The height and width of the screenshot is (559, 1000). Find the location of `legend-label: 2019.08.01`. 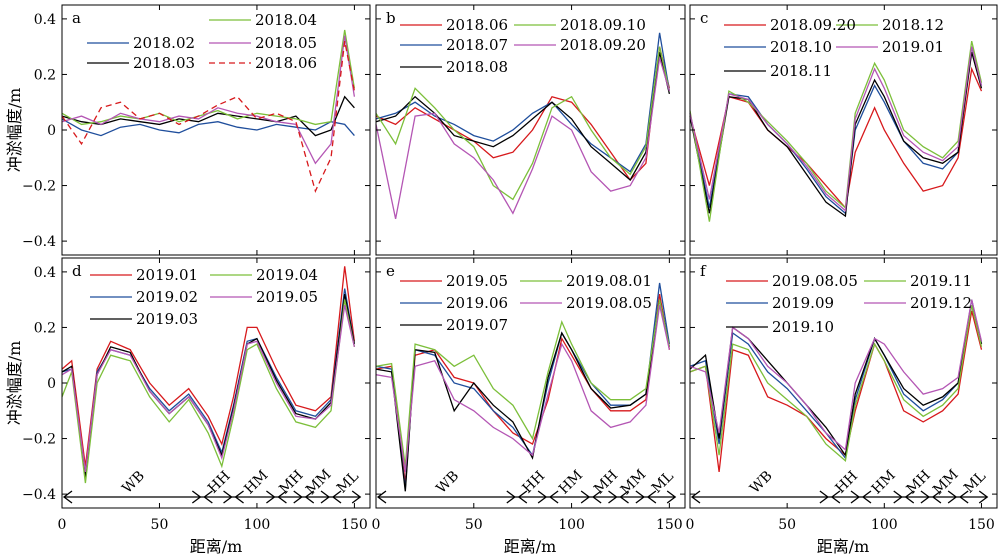

legend-label: 2019.08.01 is located at coordinates (609, 281).